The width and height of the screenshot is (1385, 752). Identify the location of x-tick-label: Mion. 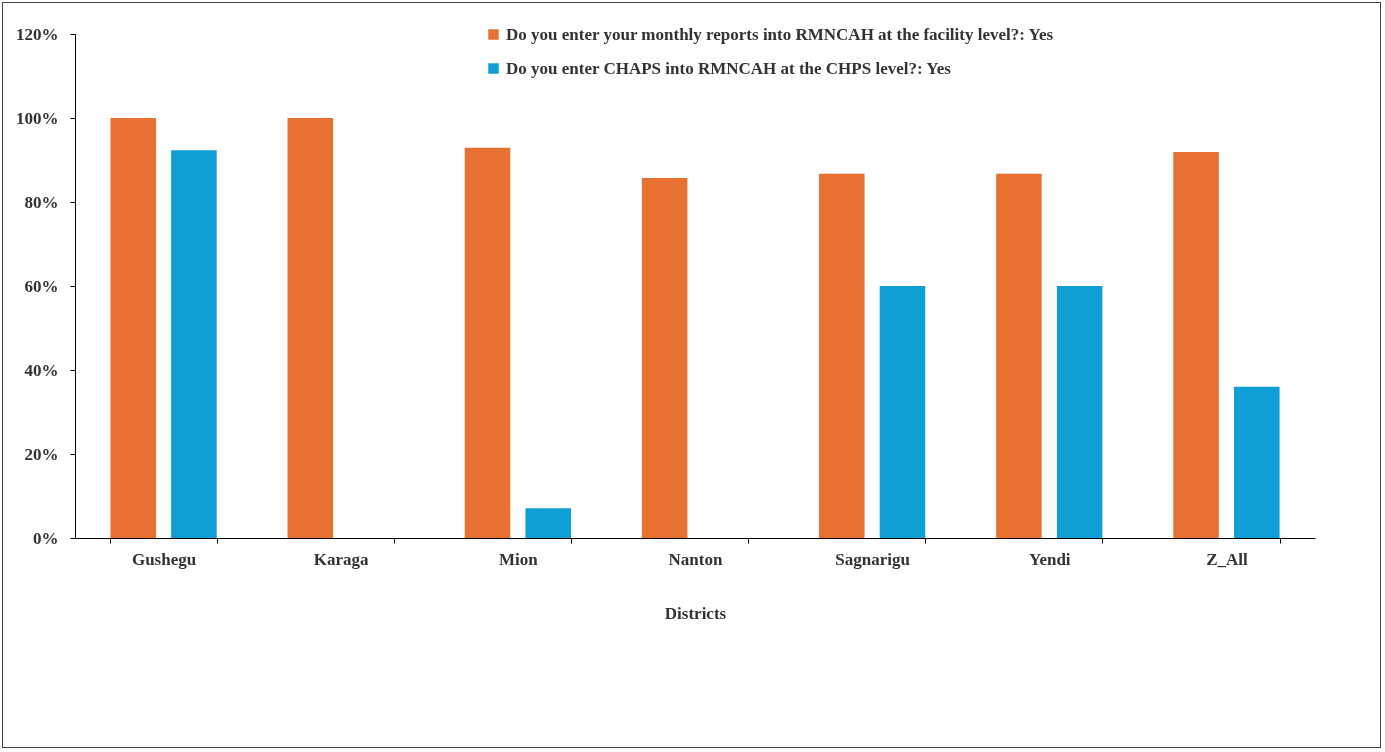
(518, 559).